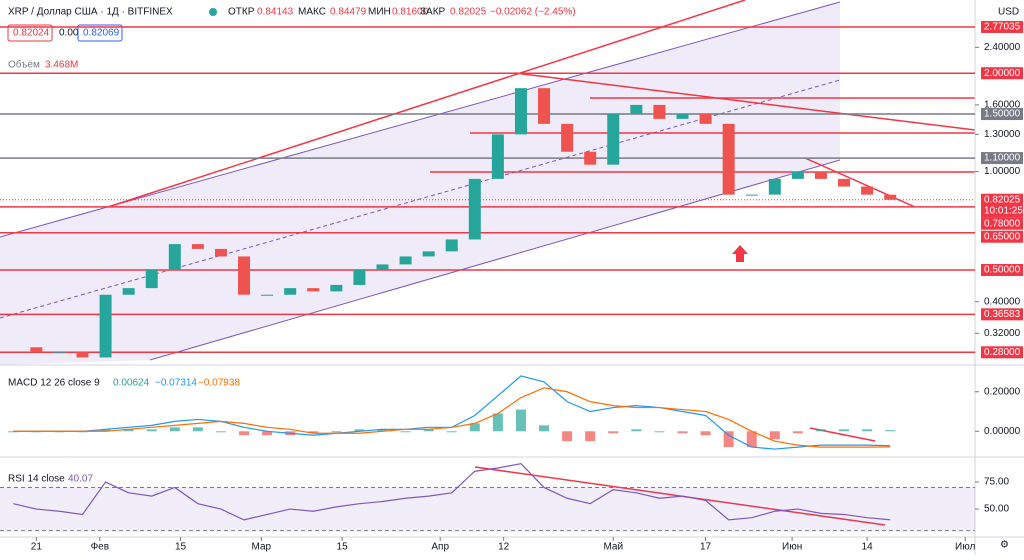 This screenshot has width=1024, height=560. I want to click on x-tick-label: Июл, so click(965, 547).